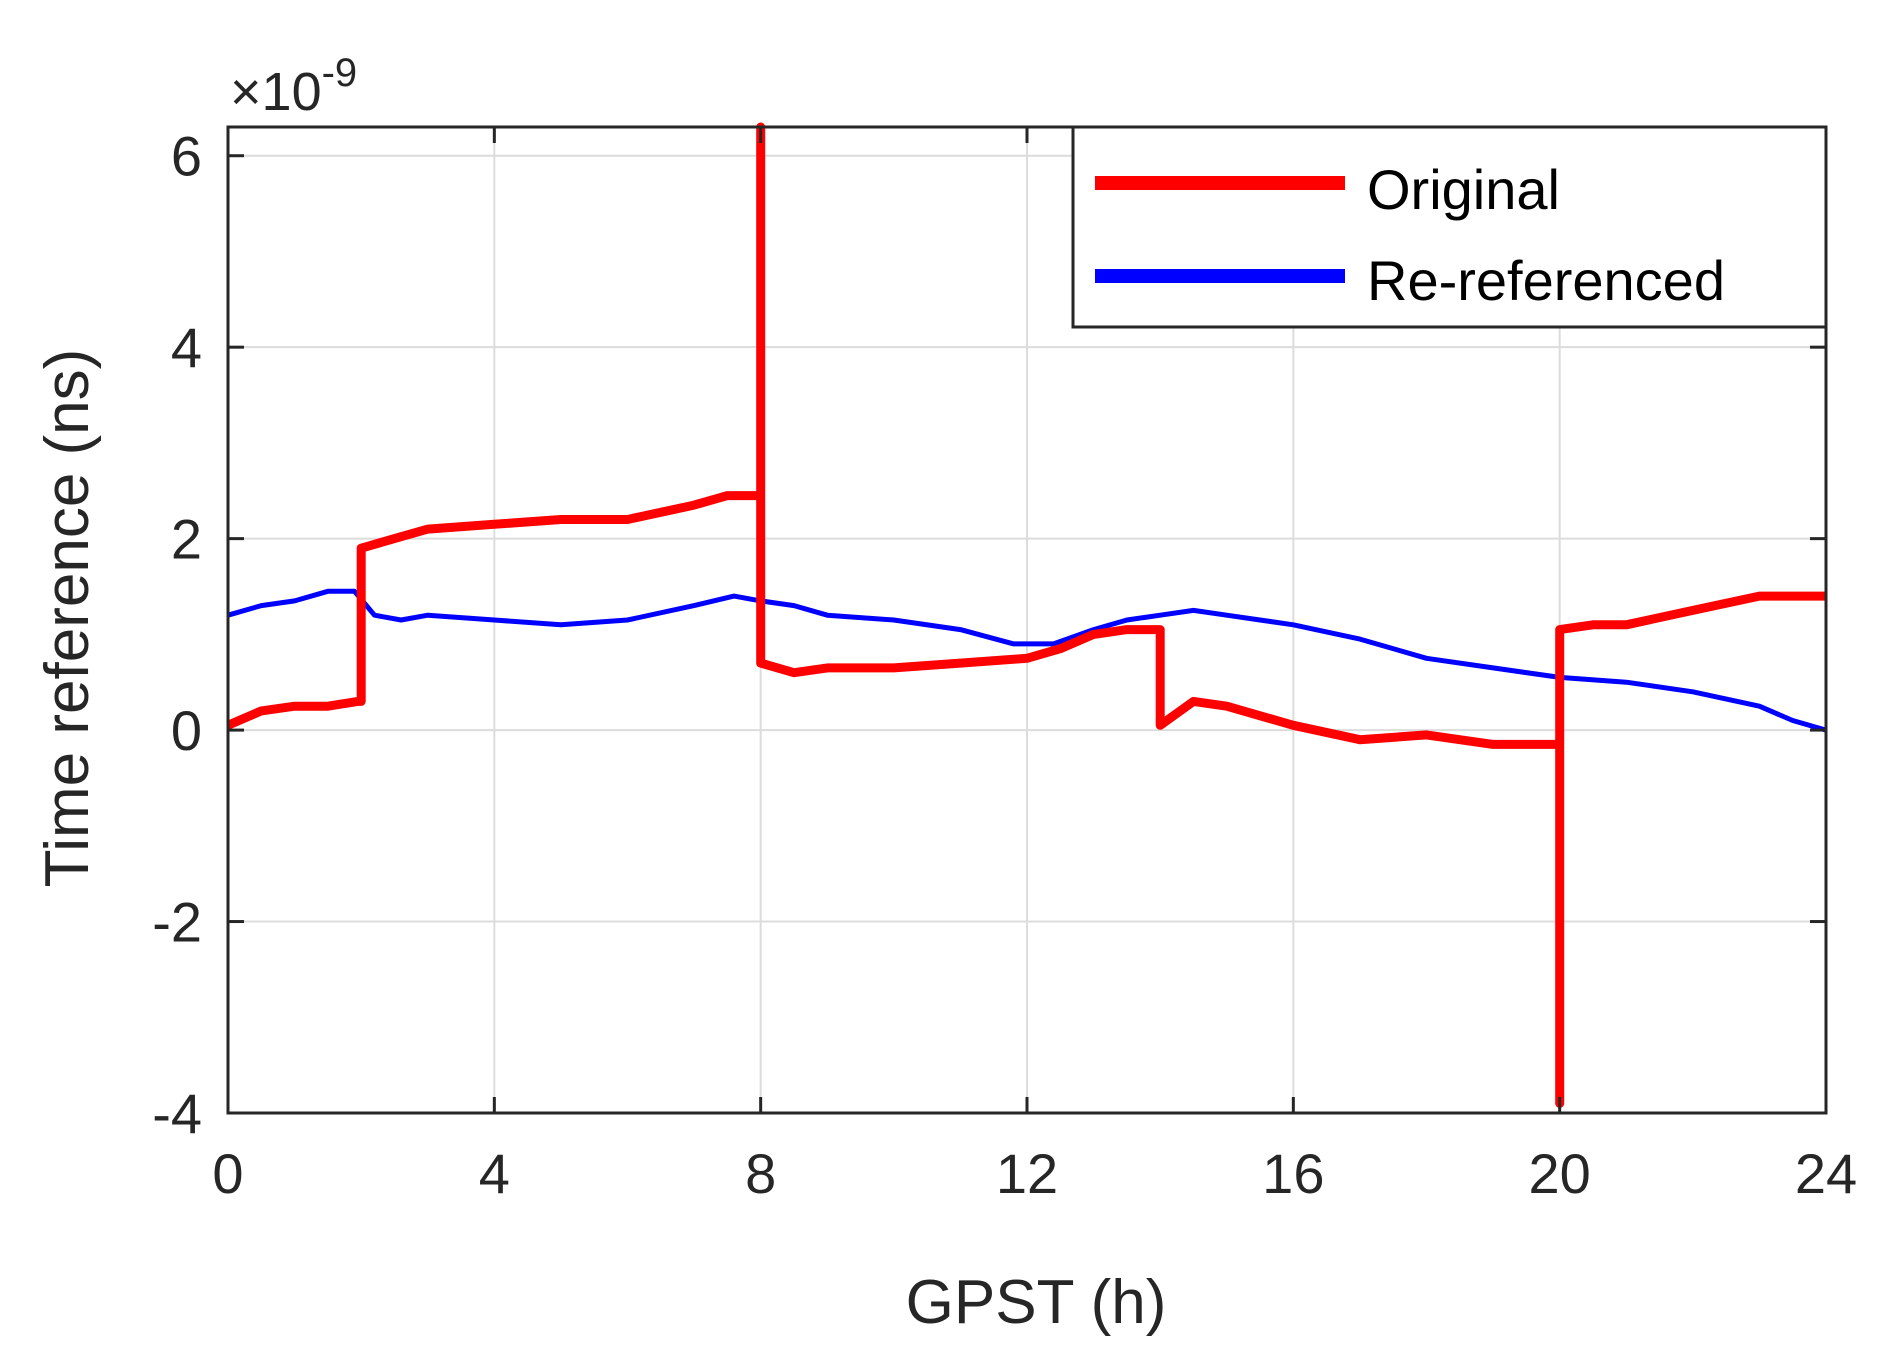 The image size is (1891, 1368). Describe the element at coordinates (177, 922) in the screenshot. I see `y-tick-label: -2` at that location.